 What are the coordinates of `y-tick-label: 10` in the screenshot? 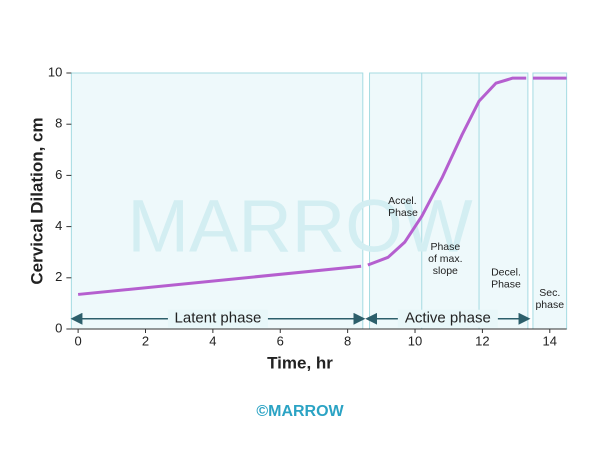 It's located at (55, 71).